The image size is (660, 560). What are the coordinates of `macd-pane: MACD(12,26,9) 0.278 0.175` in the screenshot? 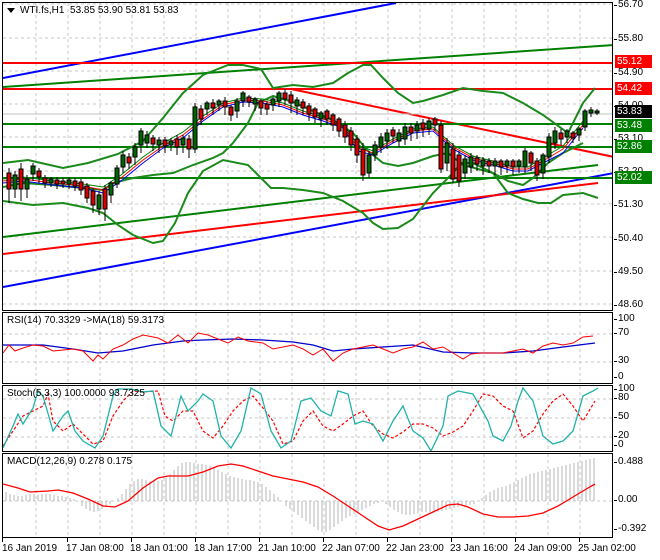 It's located at (307, 495).